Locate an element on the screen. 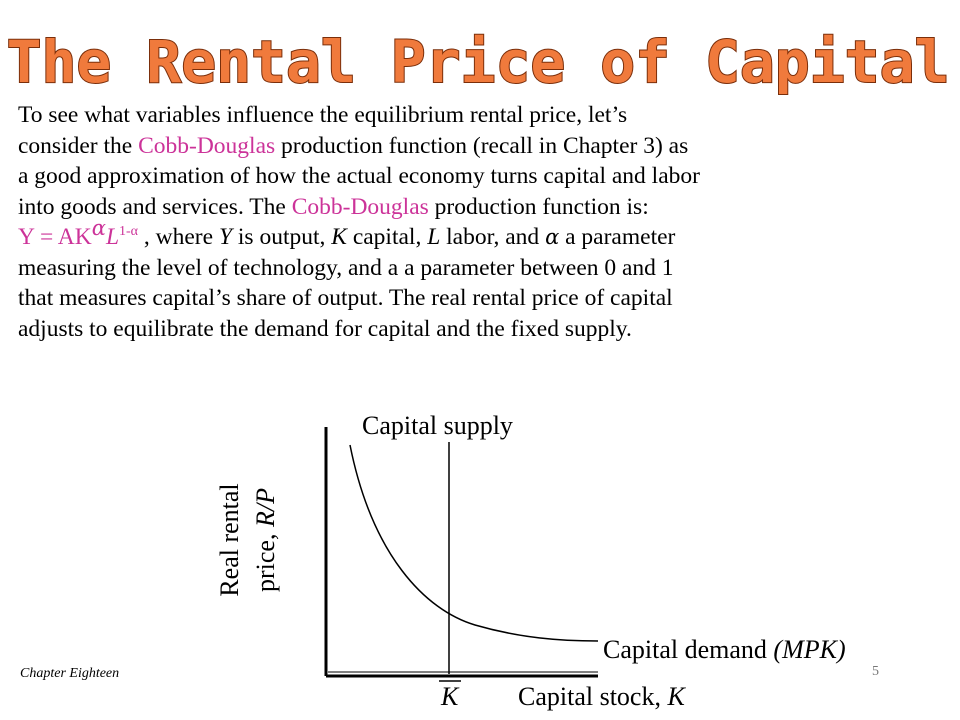  text-run: capital, is located at coordinates (387, 237).